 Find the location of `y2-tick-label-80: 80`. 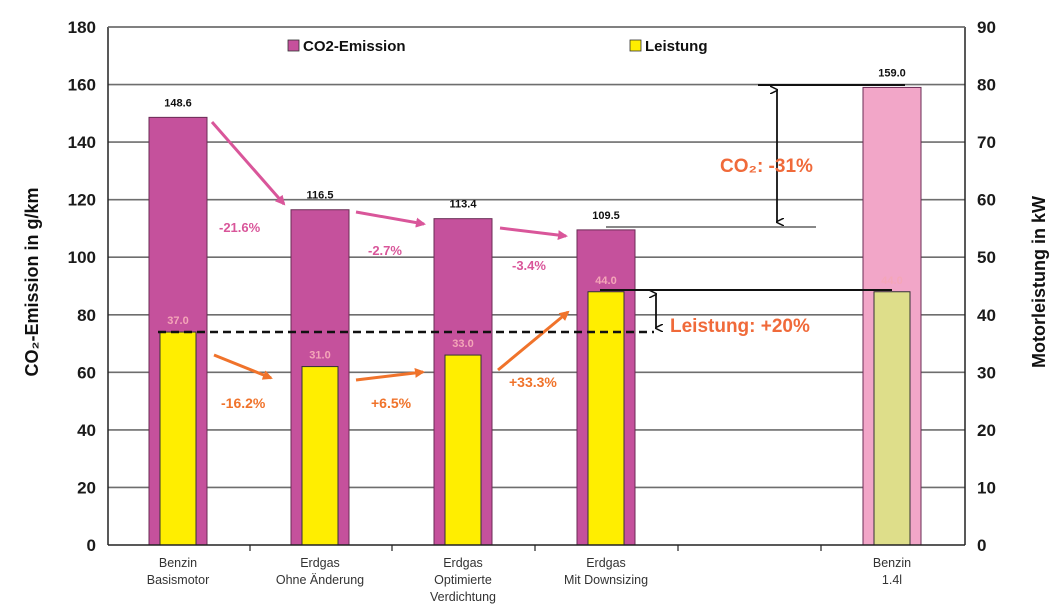

y2-tick-label-80: 80 is located at coordinates (986, 85).